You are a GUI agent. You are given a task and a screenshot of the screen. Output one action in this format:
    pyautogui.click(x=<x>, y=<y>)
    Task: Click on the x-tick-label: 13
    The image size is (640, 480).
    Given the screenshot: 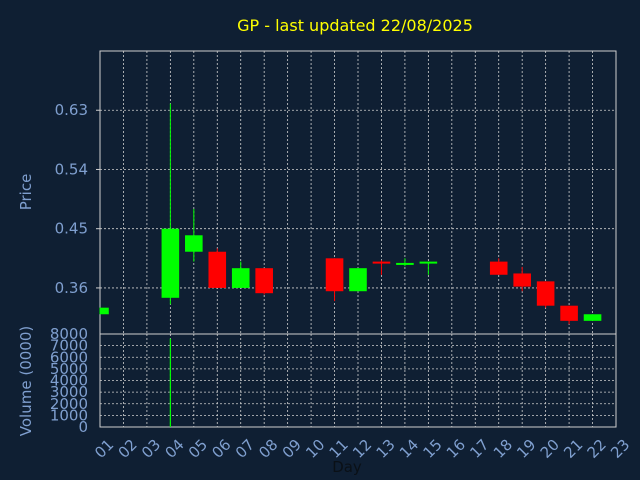 What is the action you would take?
    pyautogui.click(x=386, y=449)
    